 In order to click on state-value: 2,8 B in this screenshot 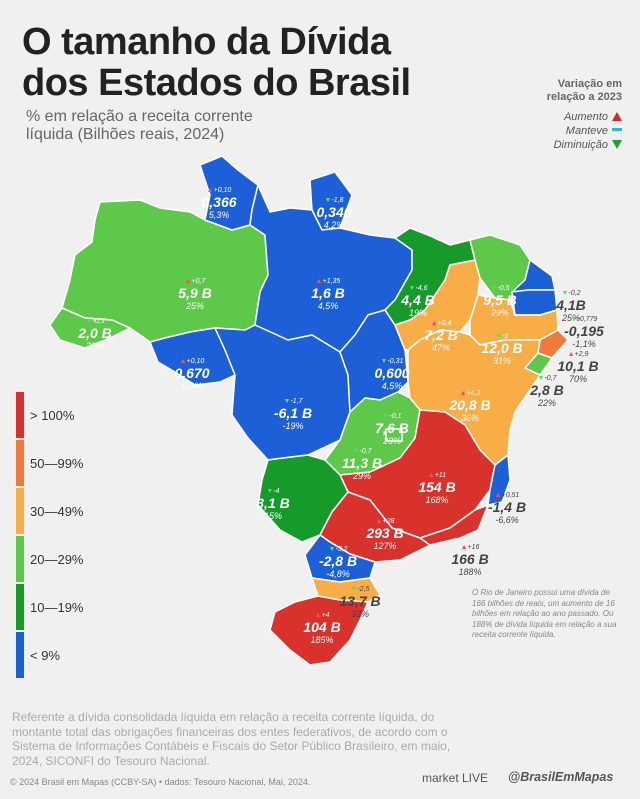, I will do `click(547, 390)`.